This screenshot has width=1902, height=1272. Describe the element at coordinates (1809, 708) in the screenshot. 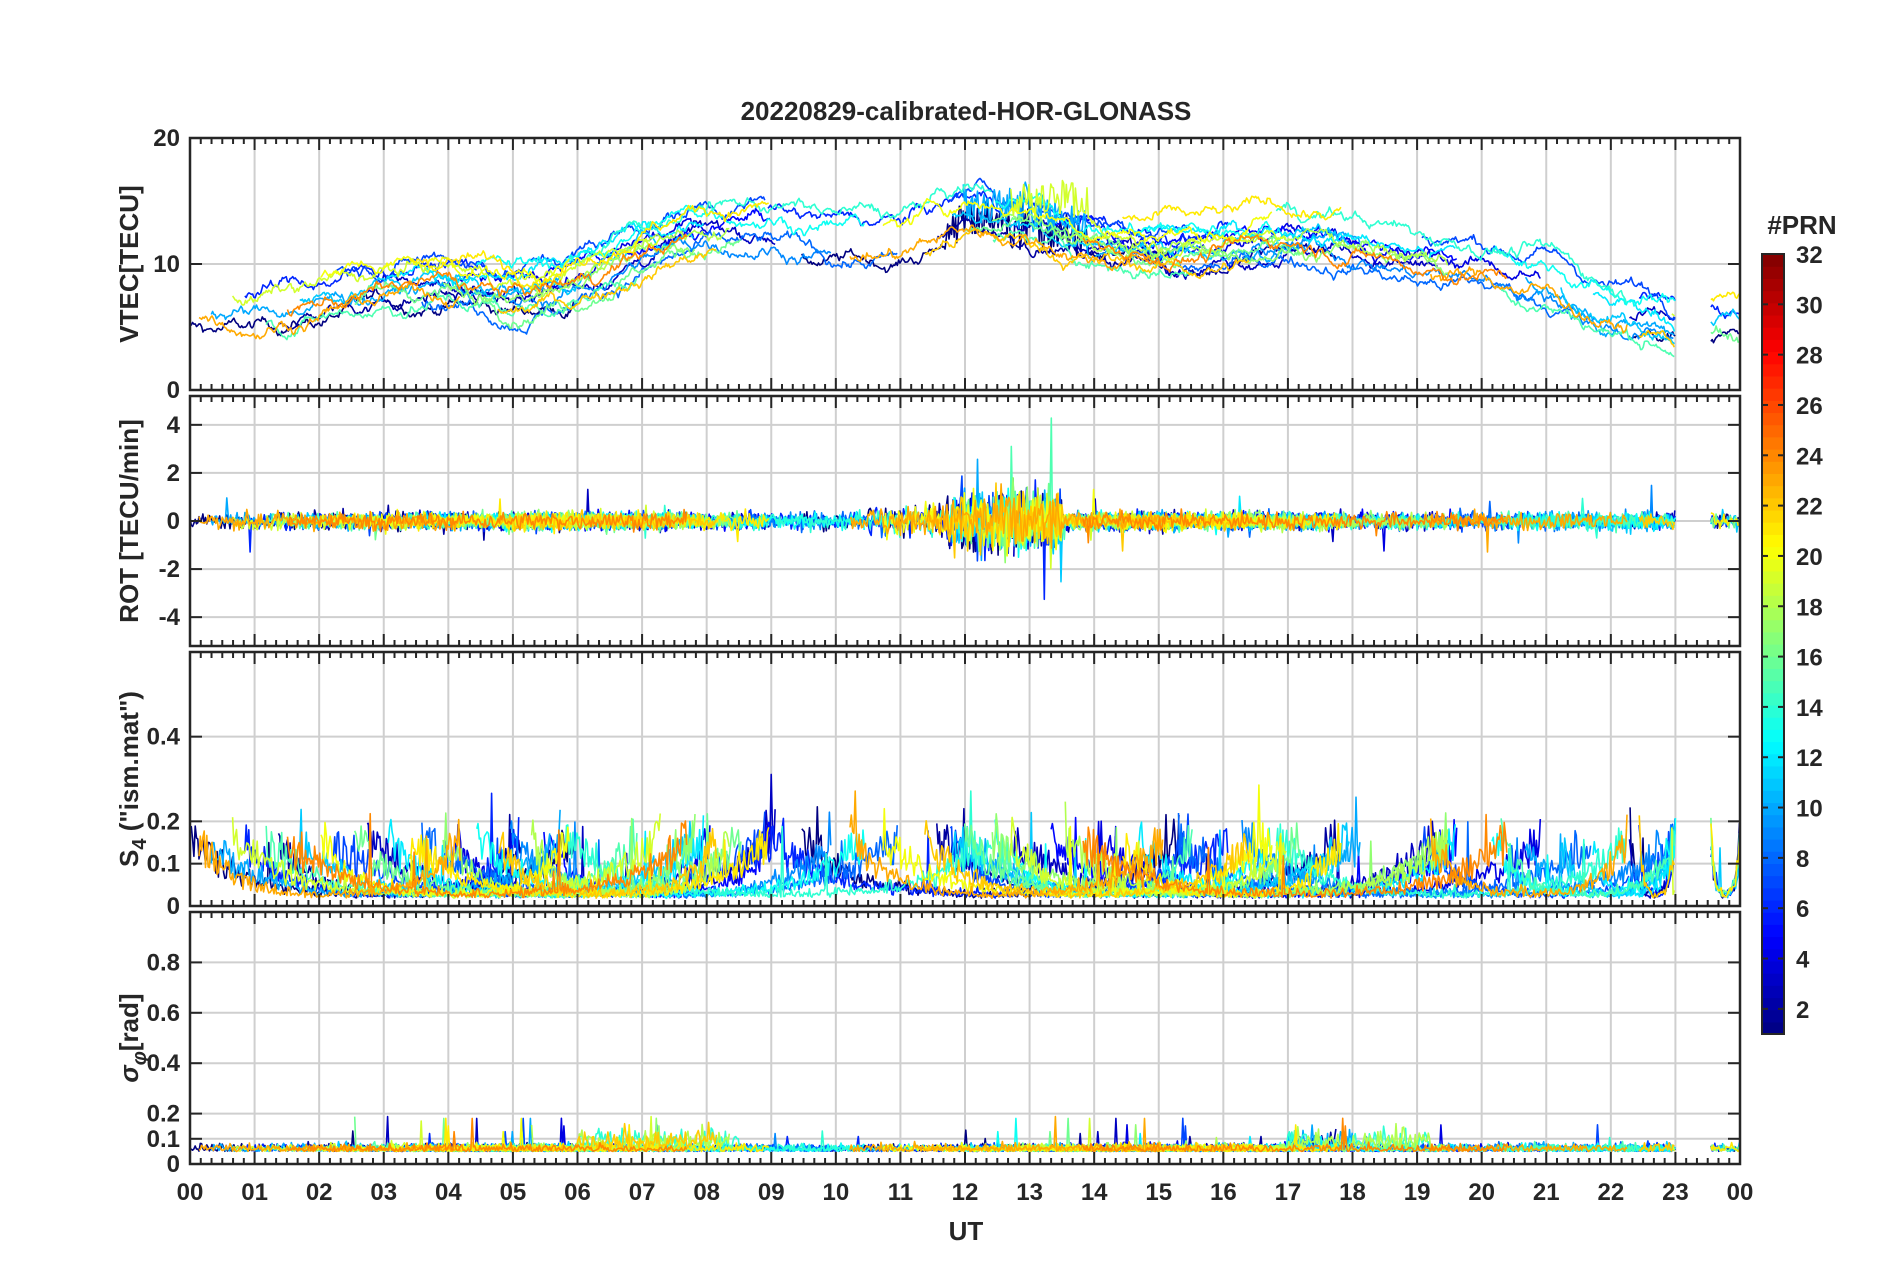

I see `colorbar-tick-label: 14` at that location.